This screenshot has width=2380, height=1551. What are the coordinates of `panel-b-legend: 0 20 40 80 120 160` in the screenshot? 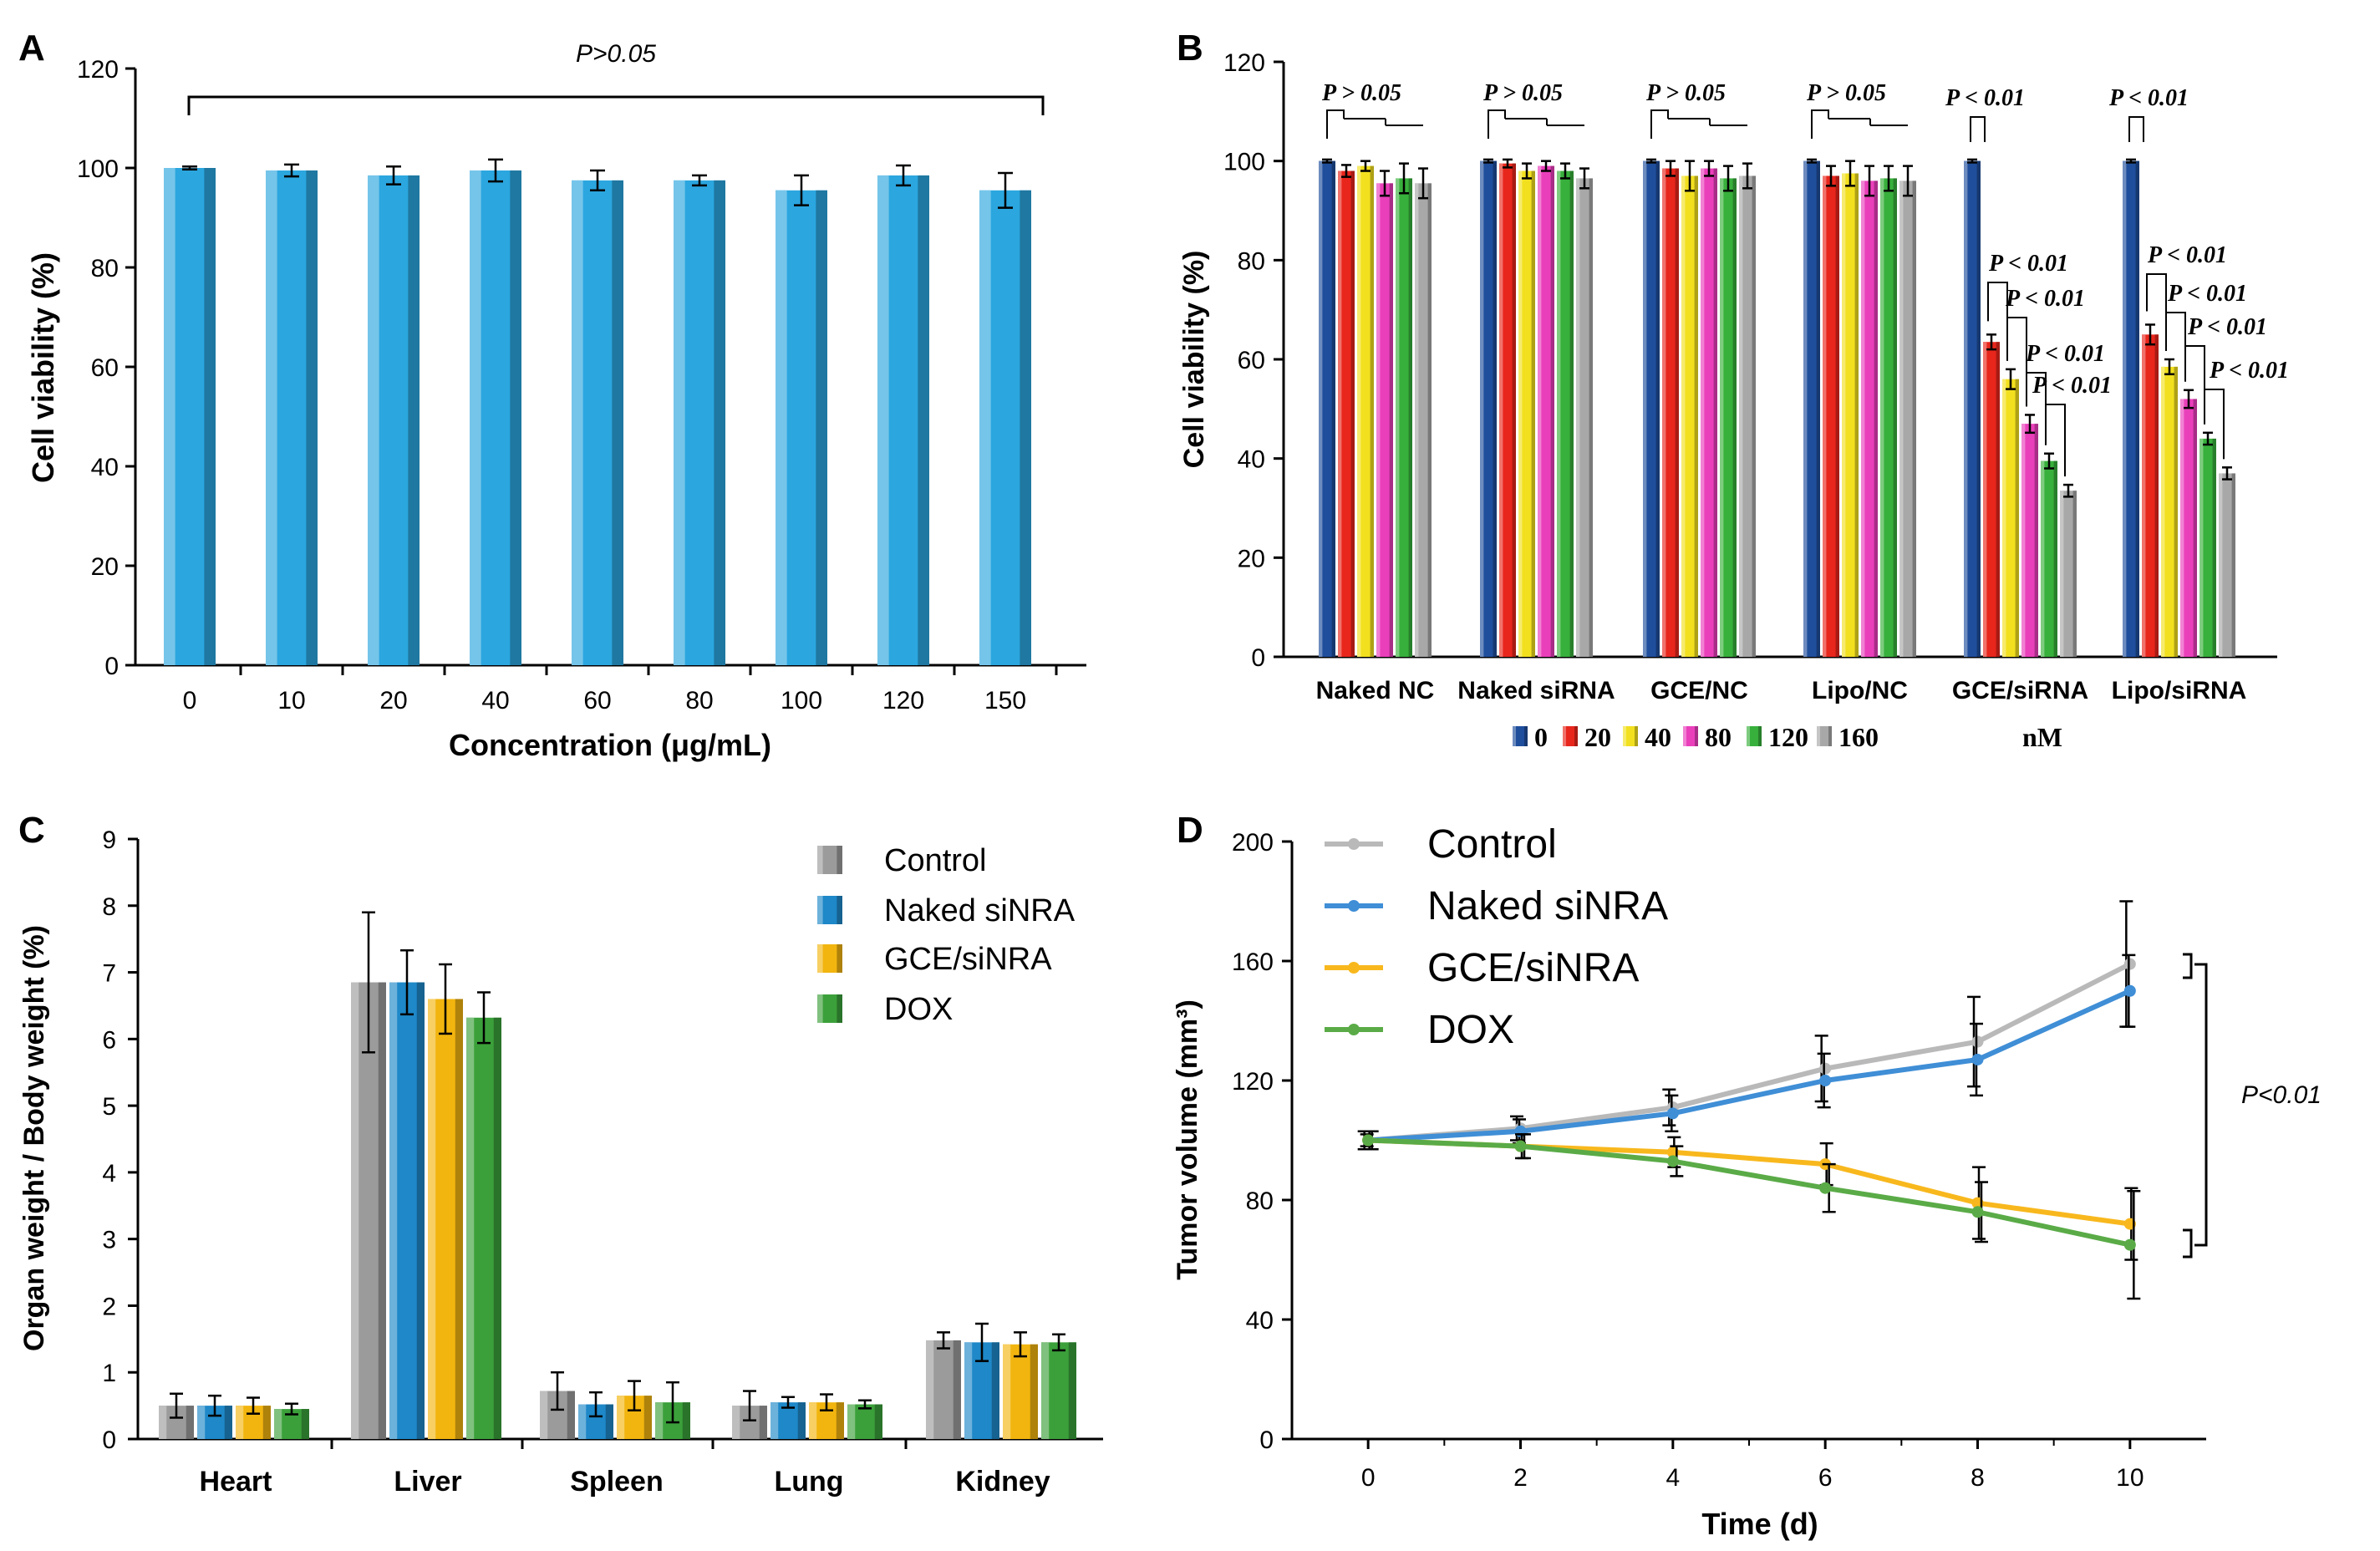 It's located at (1696, 737).